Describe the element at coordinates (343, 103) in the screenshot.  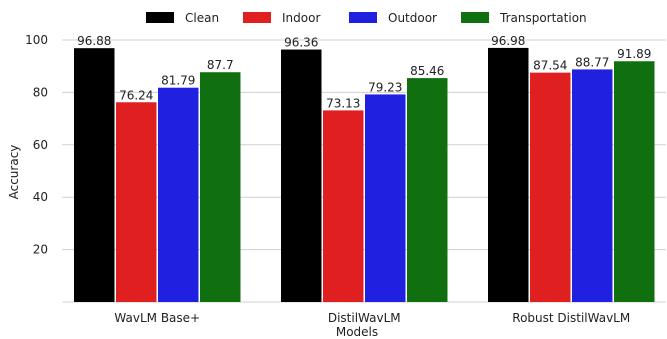
I see `data-label: 73.13` at that location.